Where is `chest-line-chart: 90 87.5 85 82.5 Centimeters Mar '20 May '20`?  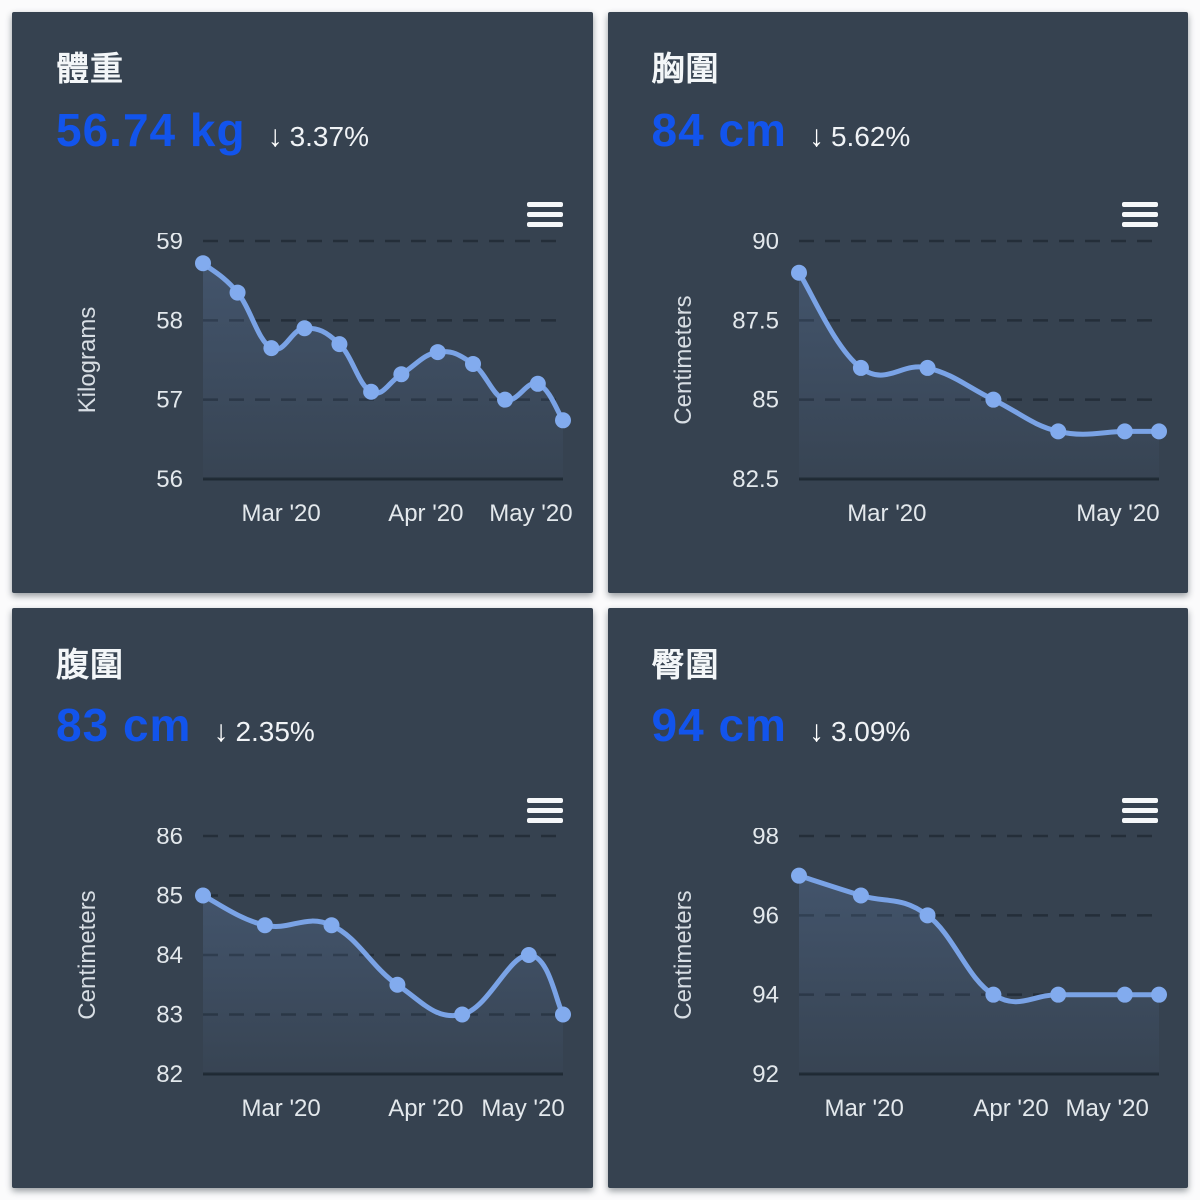
chest-line-chart: 90 87.5 85 82.5 Centimeters Mar '20 May '20 is located at coordinates (898, 399).